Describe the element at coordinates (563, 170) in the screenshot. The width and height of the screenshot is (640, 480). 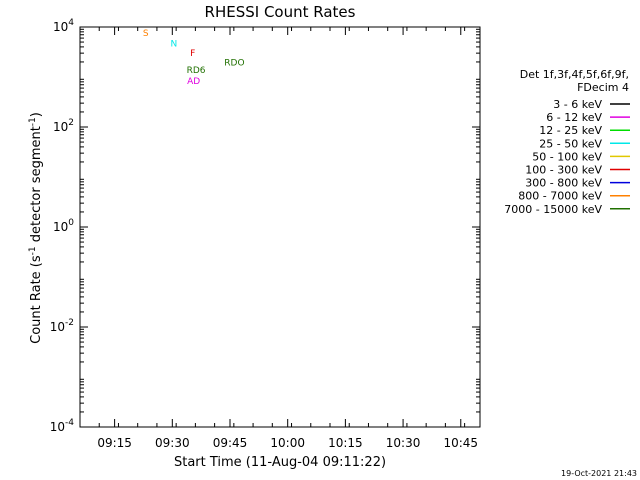
I see `legend-label: 100 - 300 keV` at that location.